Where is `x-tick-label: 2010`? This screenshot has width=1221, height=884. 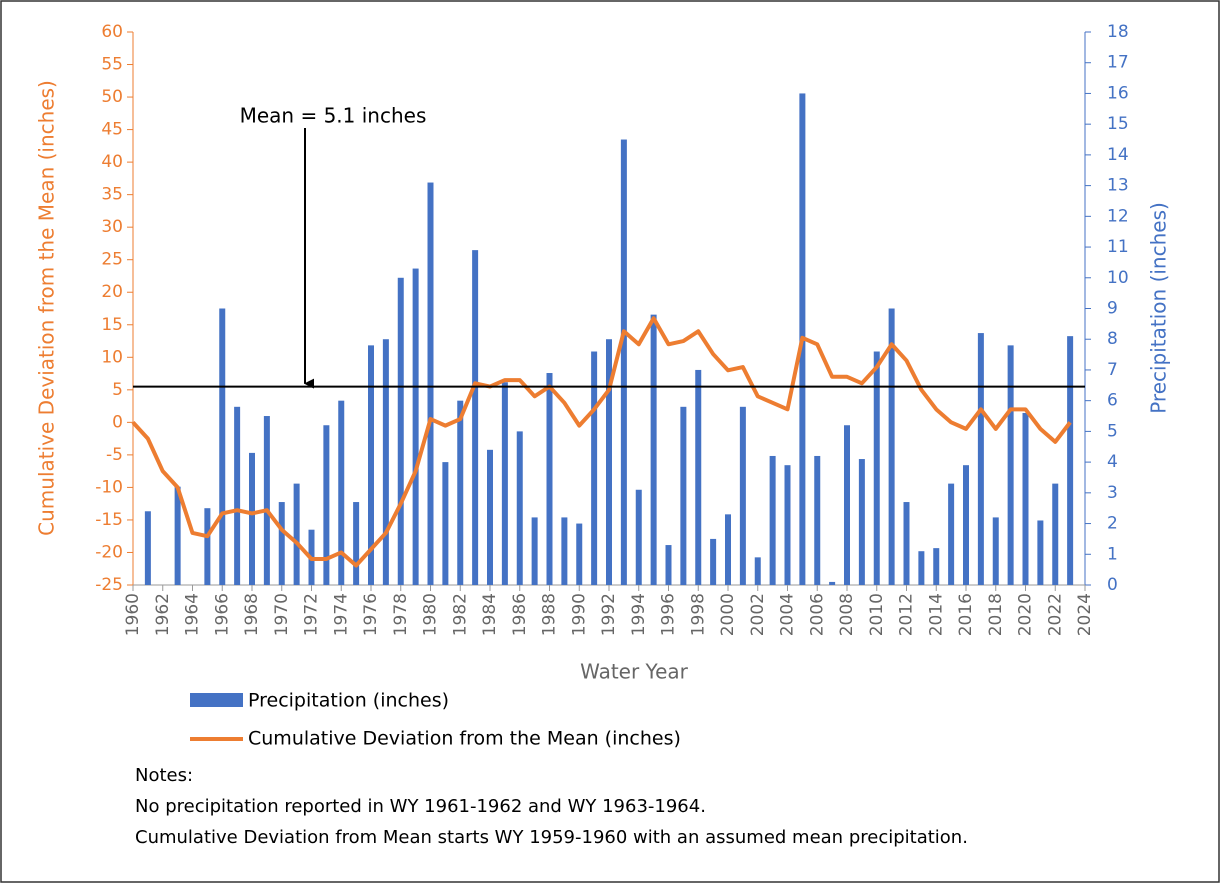 x-tick-label: 2010 is located at coordinates (877, 614).